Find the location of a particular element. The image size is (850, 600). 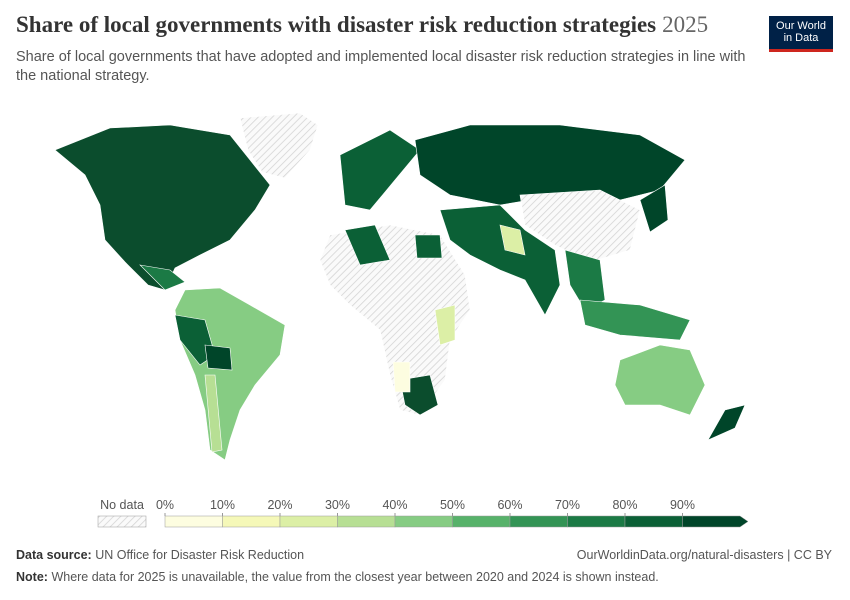

greenland is located at coordinates (279, 145).